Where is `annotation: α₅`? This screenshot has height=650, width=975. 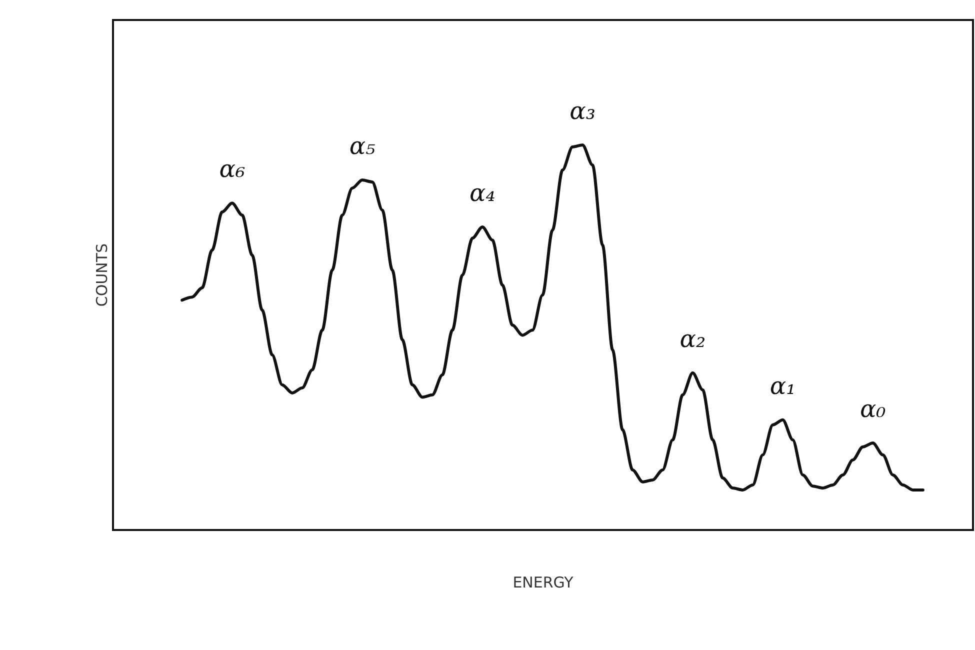
annotation: α₅ is located at coordinates (362, 146).